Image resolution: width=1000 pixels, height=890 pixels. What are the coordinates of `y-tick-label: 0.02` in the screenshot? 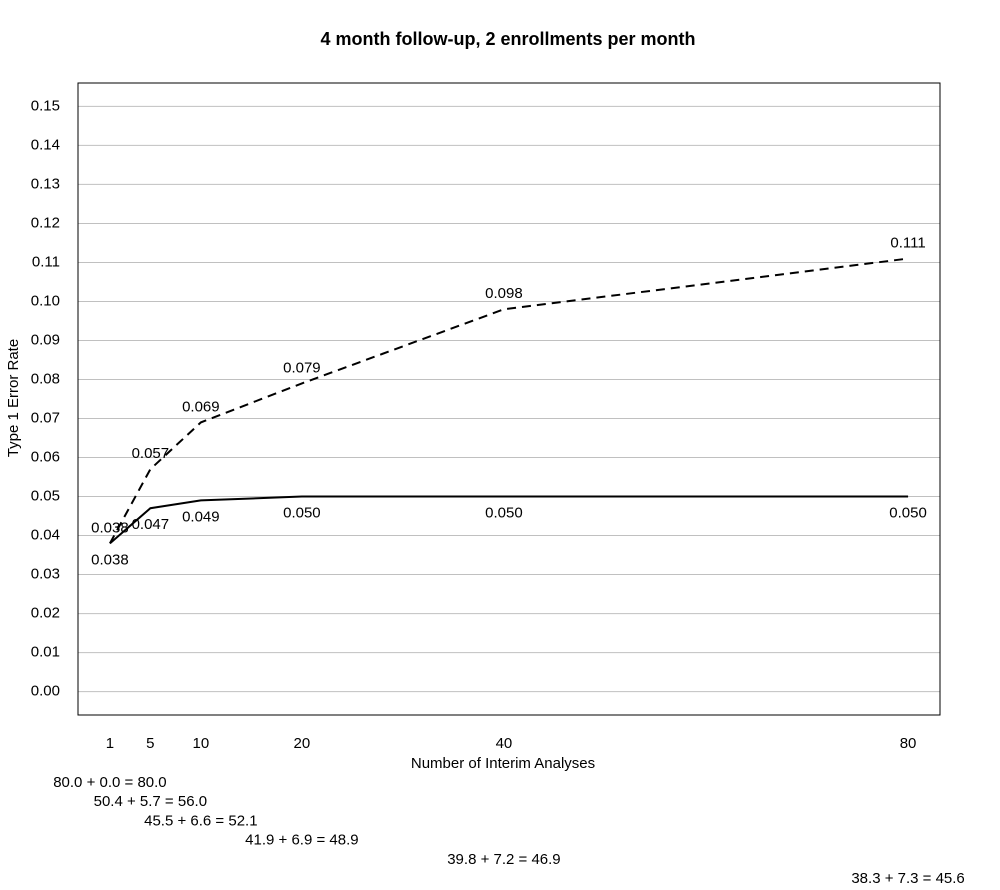 It's located at (45, 613).